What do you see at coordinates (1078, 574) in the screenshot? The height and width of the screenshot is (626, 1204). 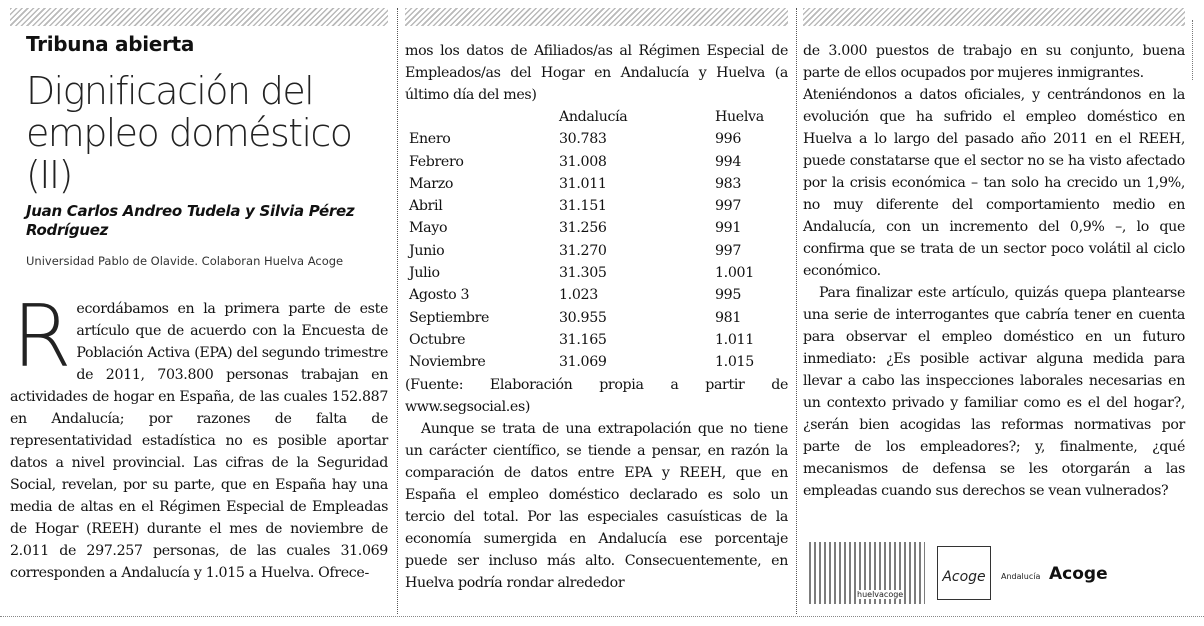 I see `andalucia-acoge-logo-big: Acoge` at bounding box center [1078, 574].